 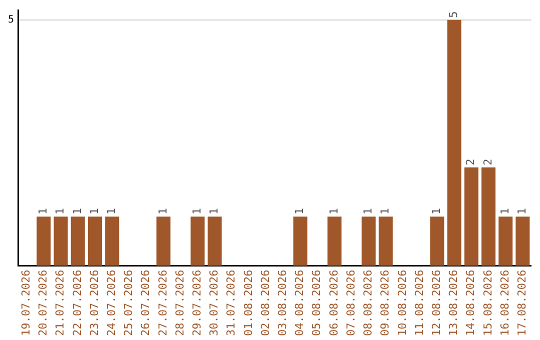 I want to click on x-tick-label: 17.08.2026, so click(x=522, y=303).